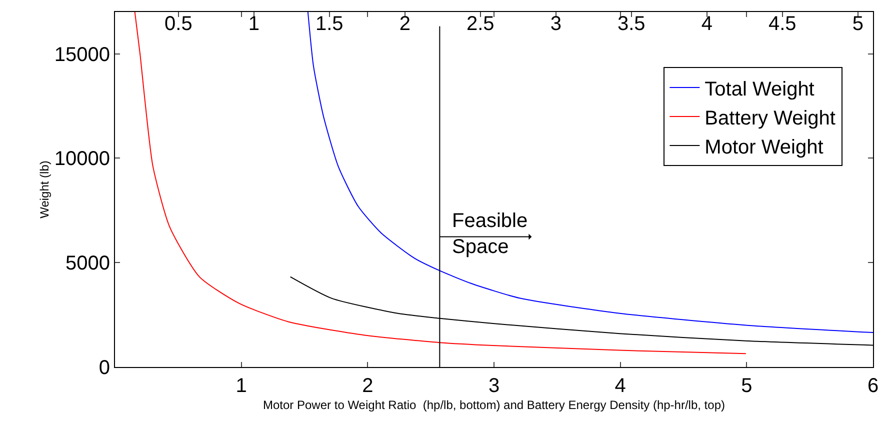 This screenshot has height=423, width=887. What do you see at coordinates (82, 55) in the screenshot?
I see `y-tick-label: 15000` at bounding box center [82, 55].